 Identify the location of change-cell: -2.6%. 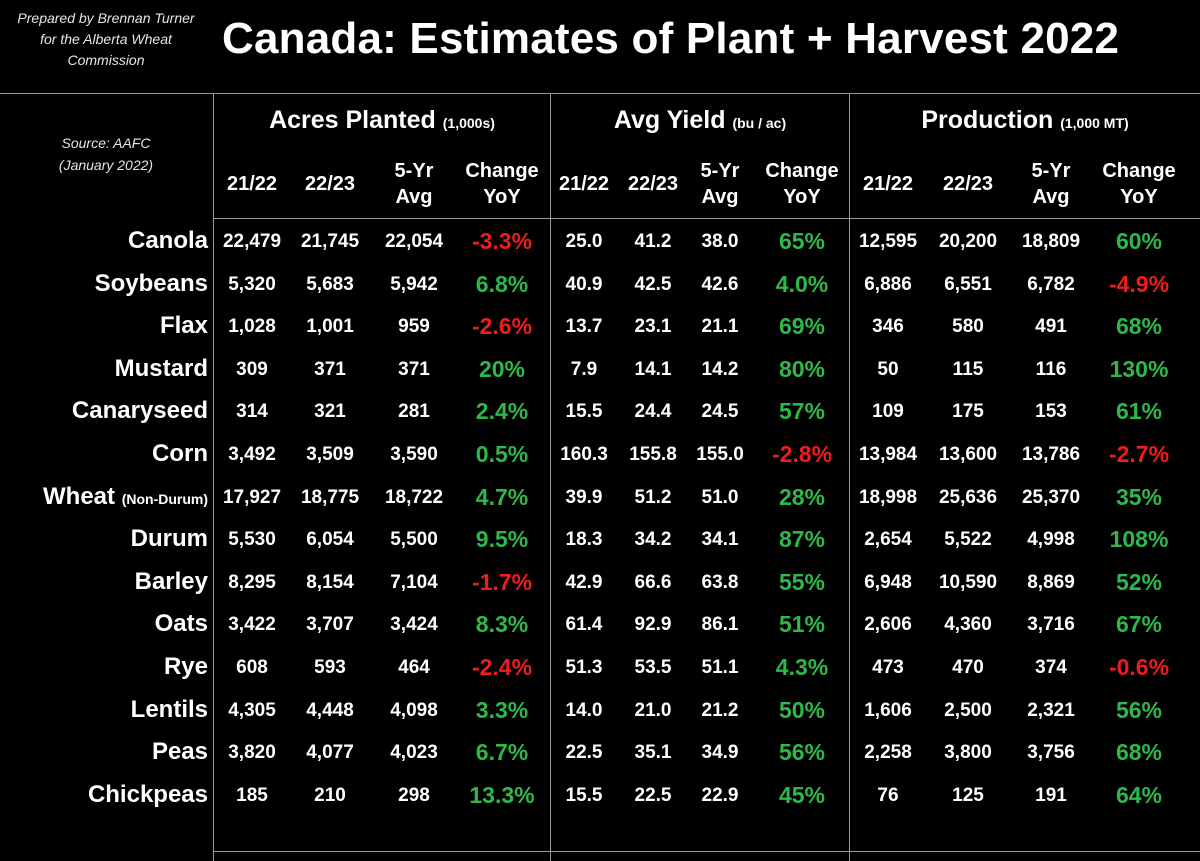
(502, 326).